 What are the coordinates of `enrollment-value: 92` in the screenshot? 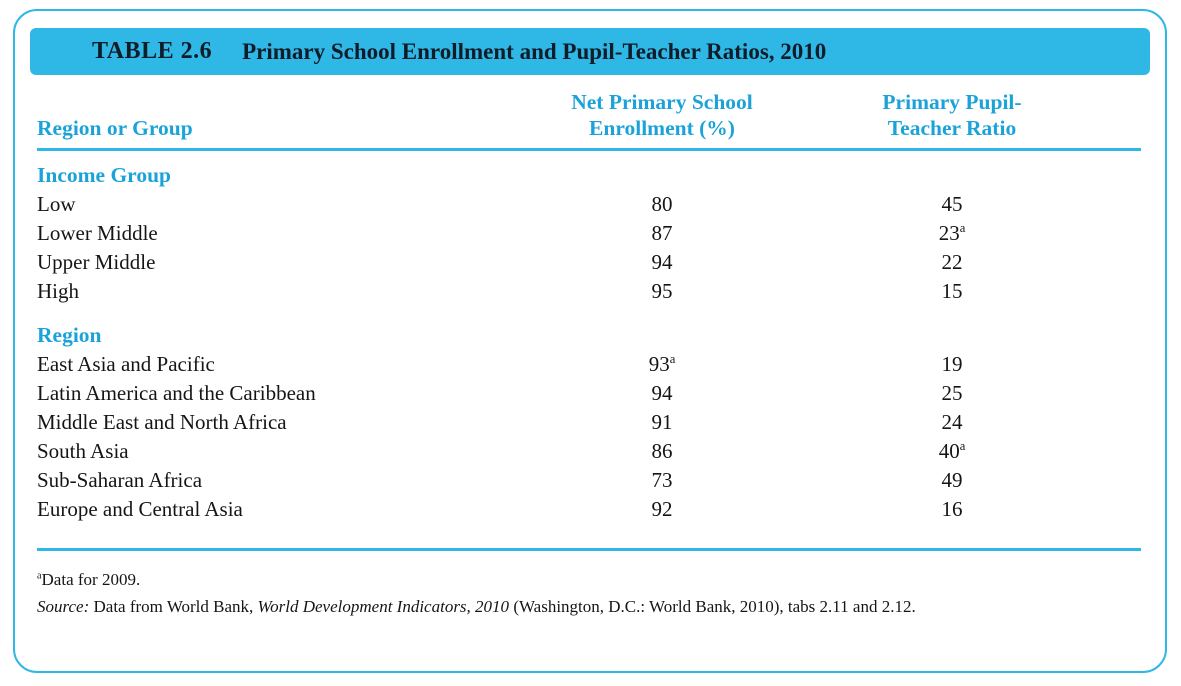 It's located at (662, 509).